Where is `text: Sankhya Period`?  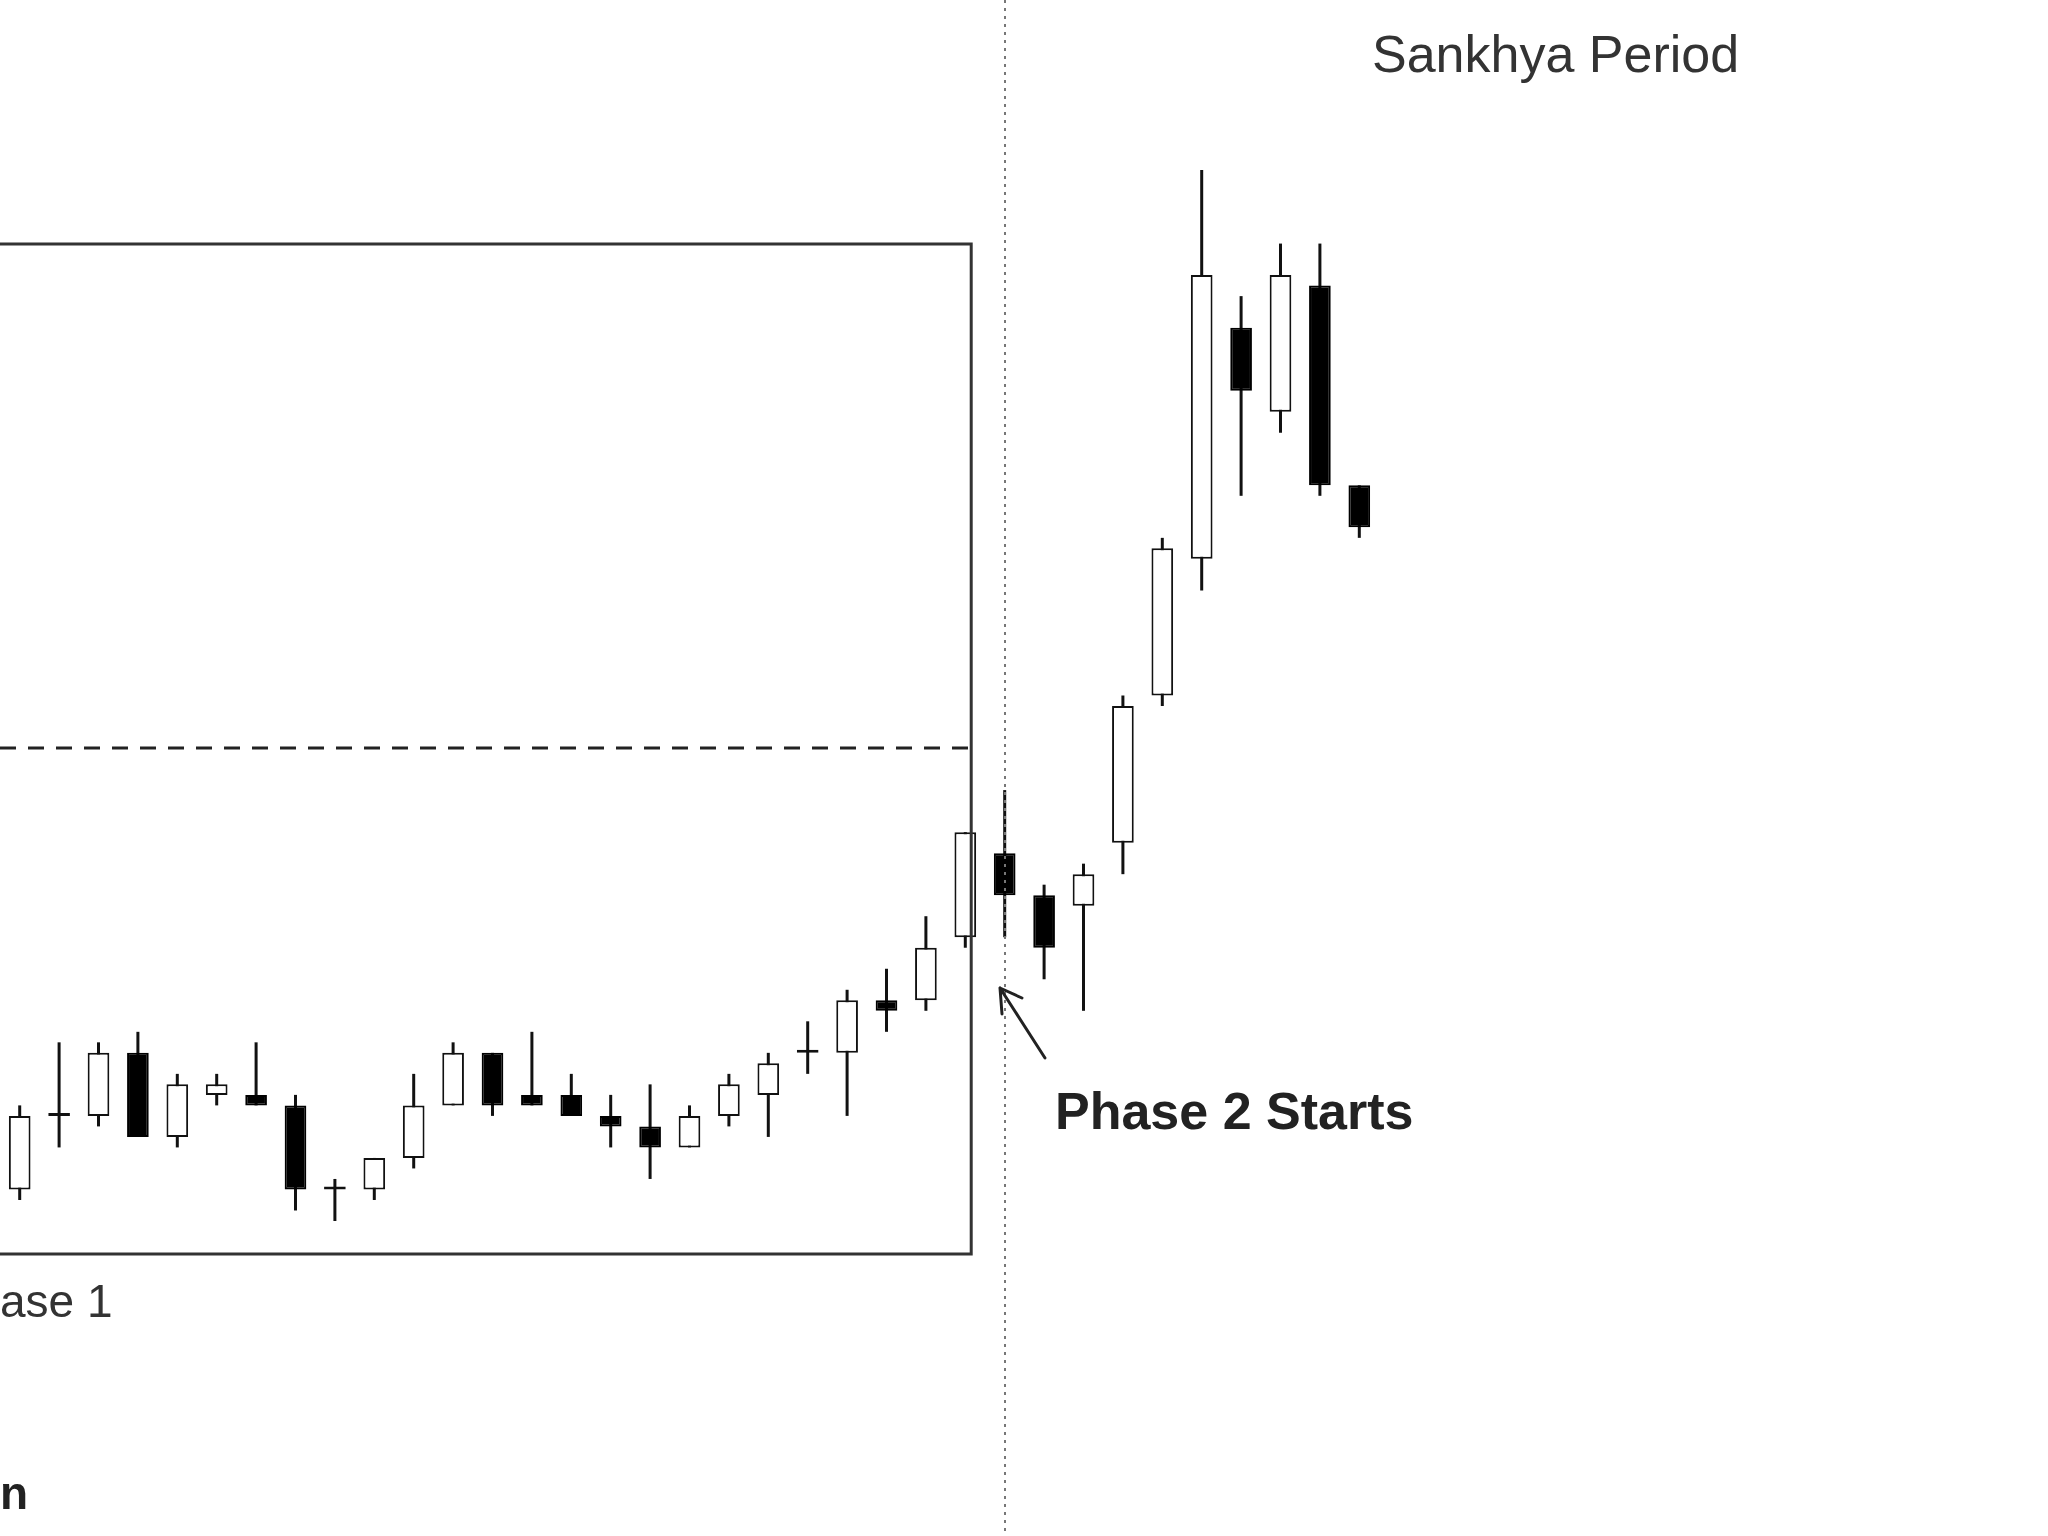
text: Sankhya Period is located at coordinates (1556, 54).